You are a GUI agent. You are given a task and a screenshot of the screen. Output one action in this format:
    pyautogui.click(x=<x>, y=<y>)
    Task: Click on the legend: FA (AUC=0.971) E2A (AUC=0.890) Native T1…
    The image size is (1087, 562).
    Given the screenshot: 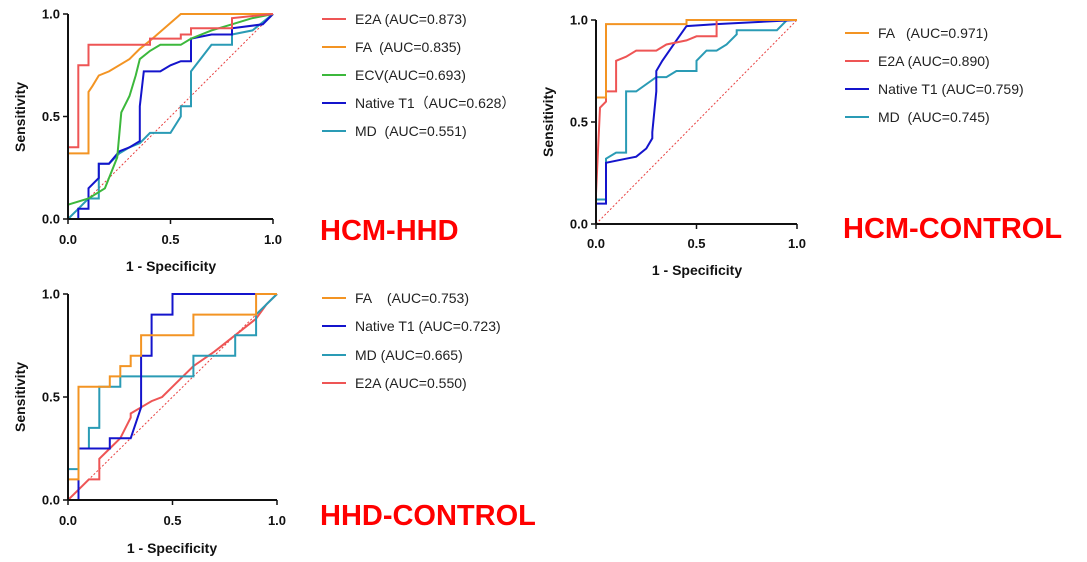 What is the action you would take?
    pyautogui.click(x=934, y=75)
    